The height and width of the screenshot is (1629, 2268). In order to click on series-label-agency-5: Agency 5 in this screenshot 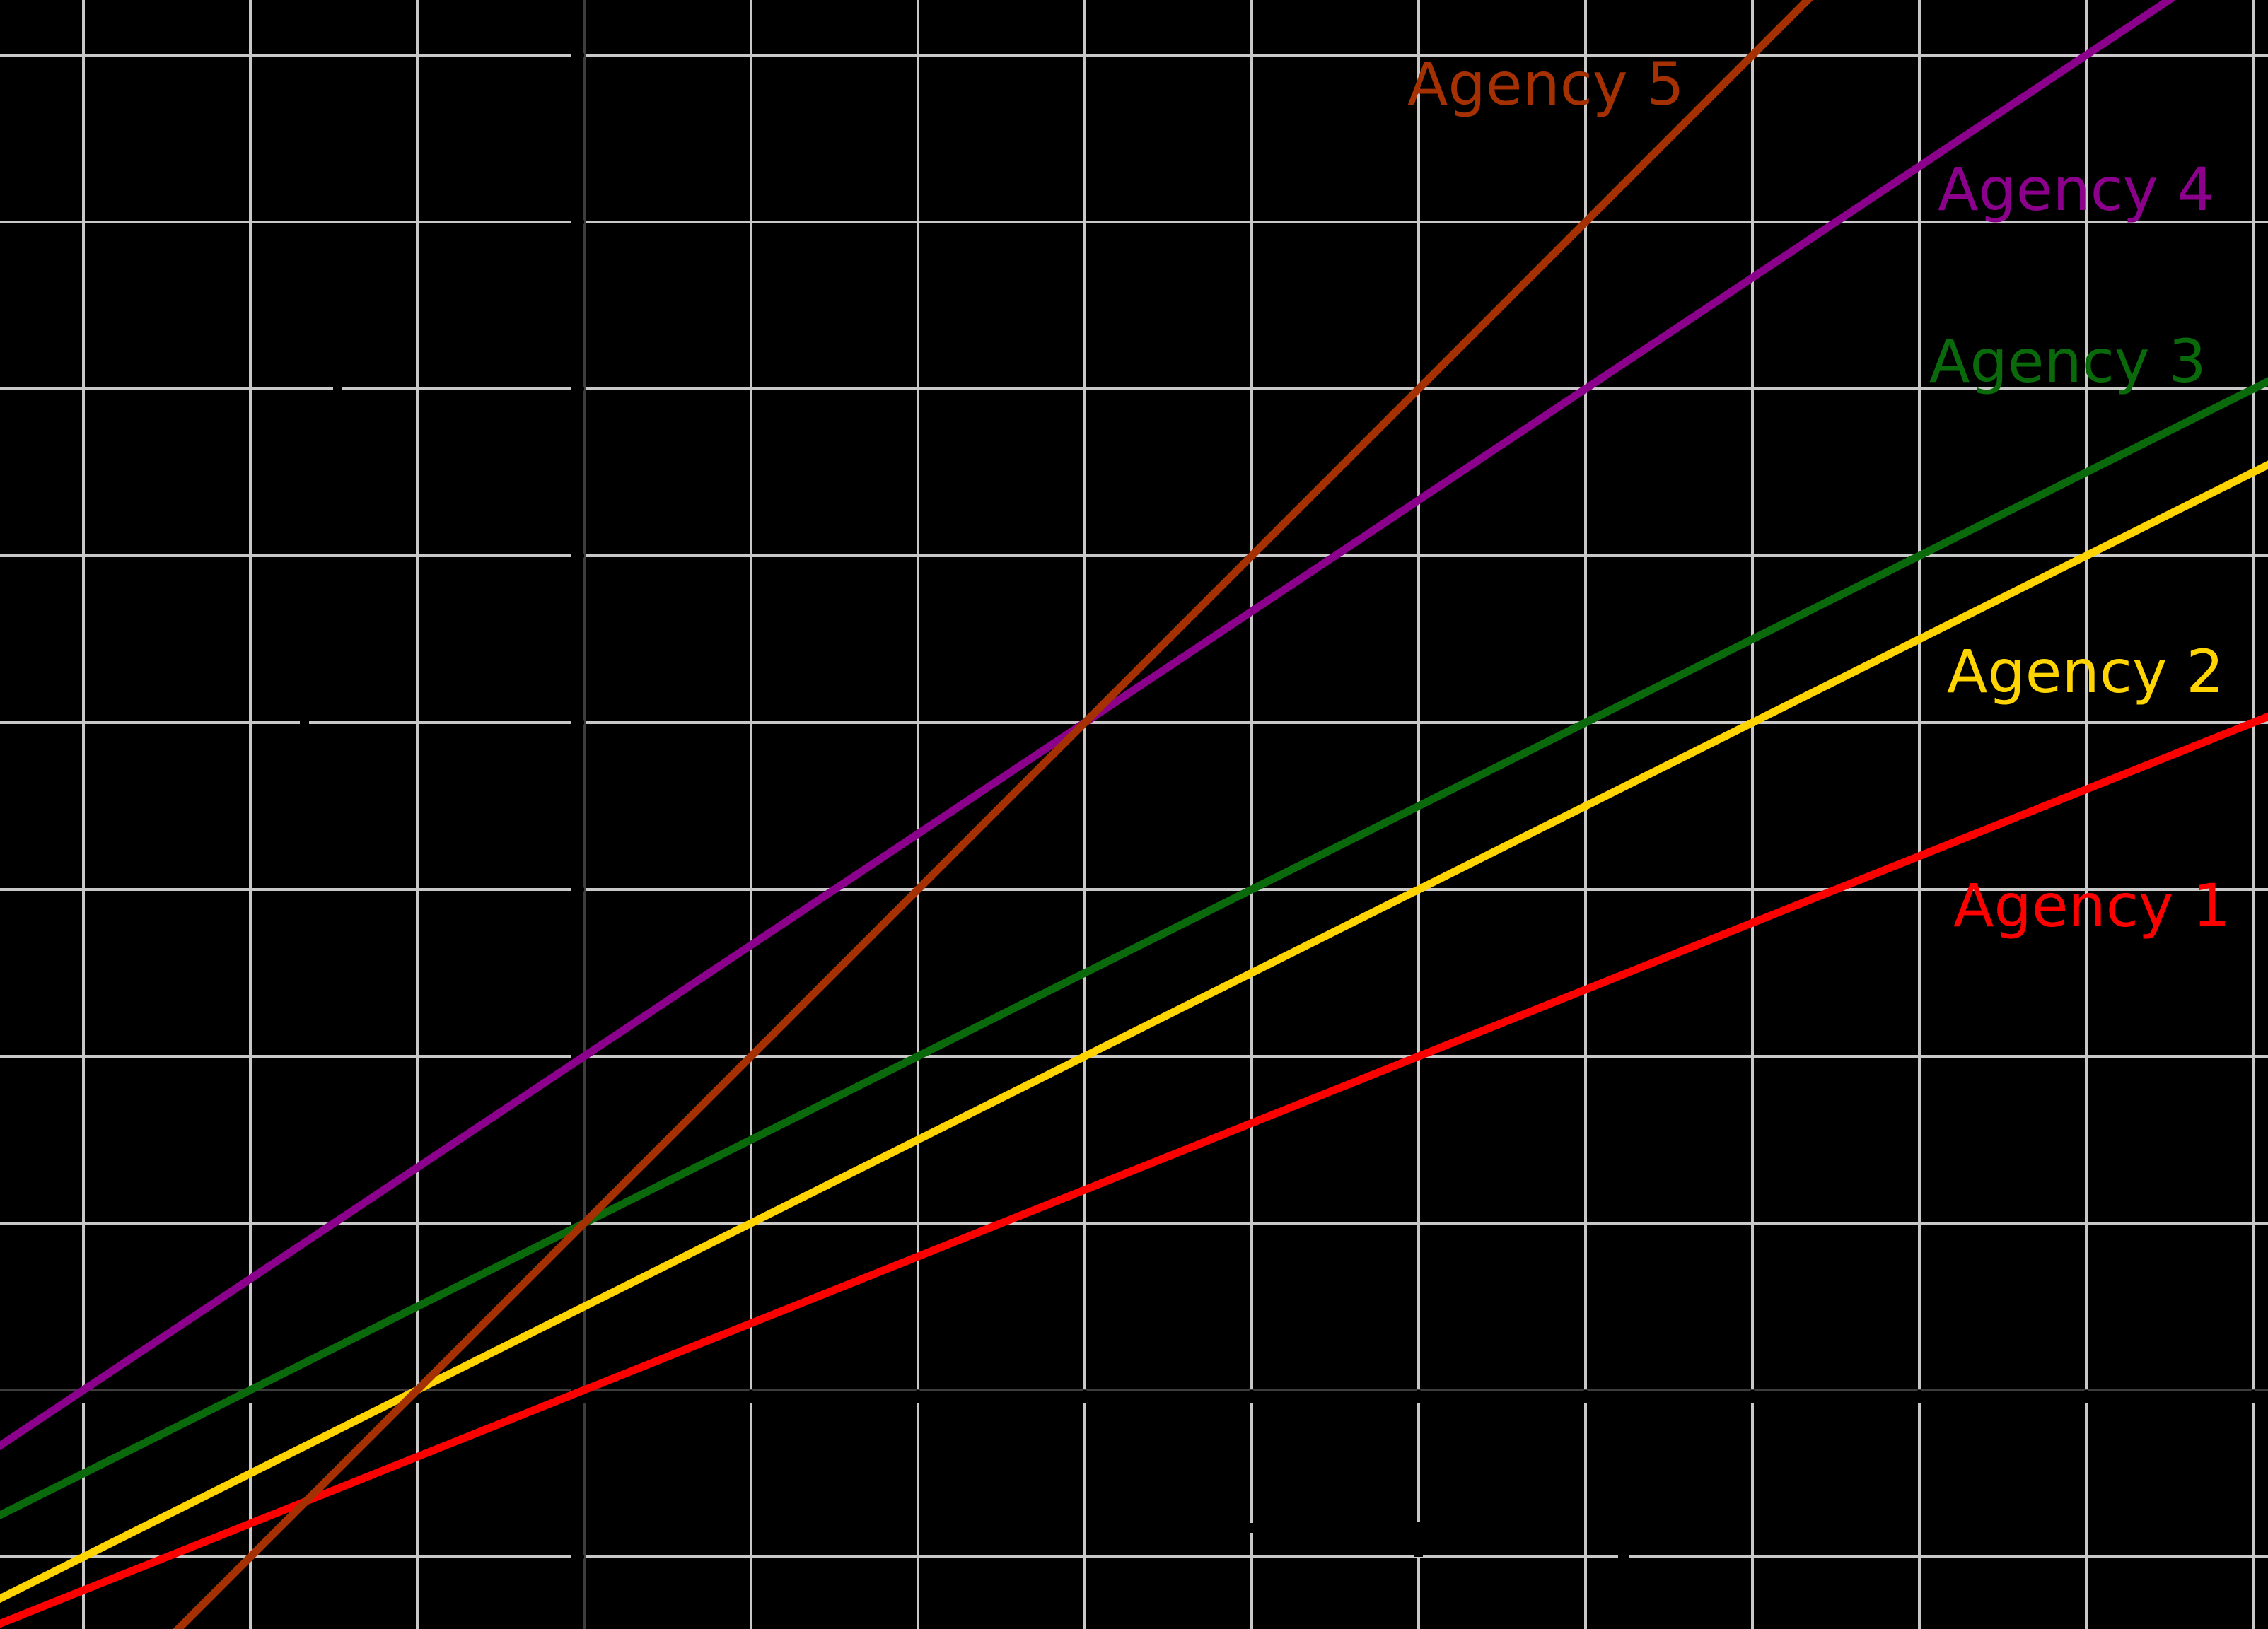, I will do `click(1546, 84)`.